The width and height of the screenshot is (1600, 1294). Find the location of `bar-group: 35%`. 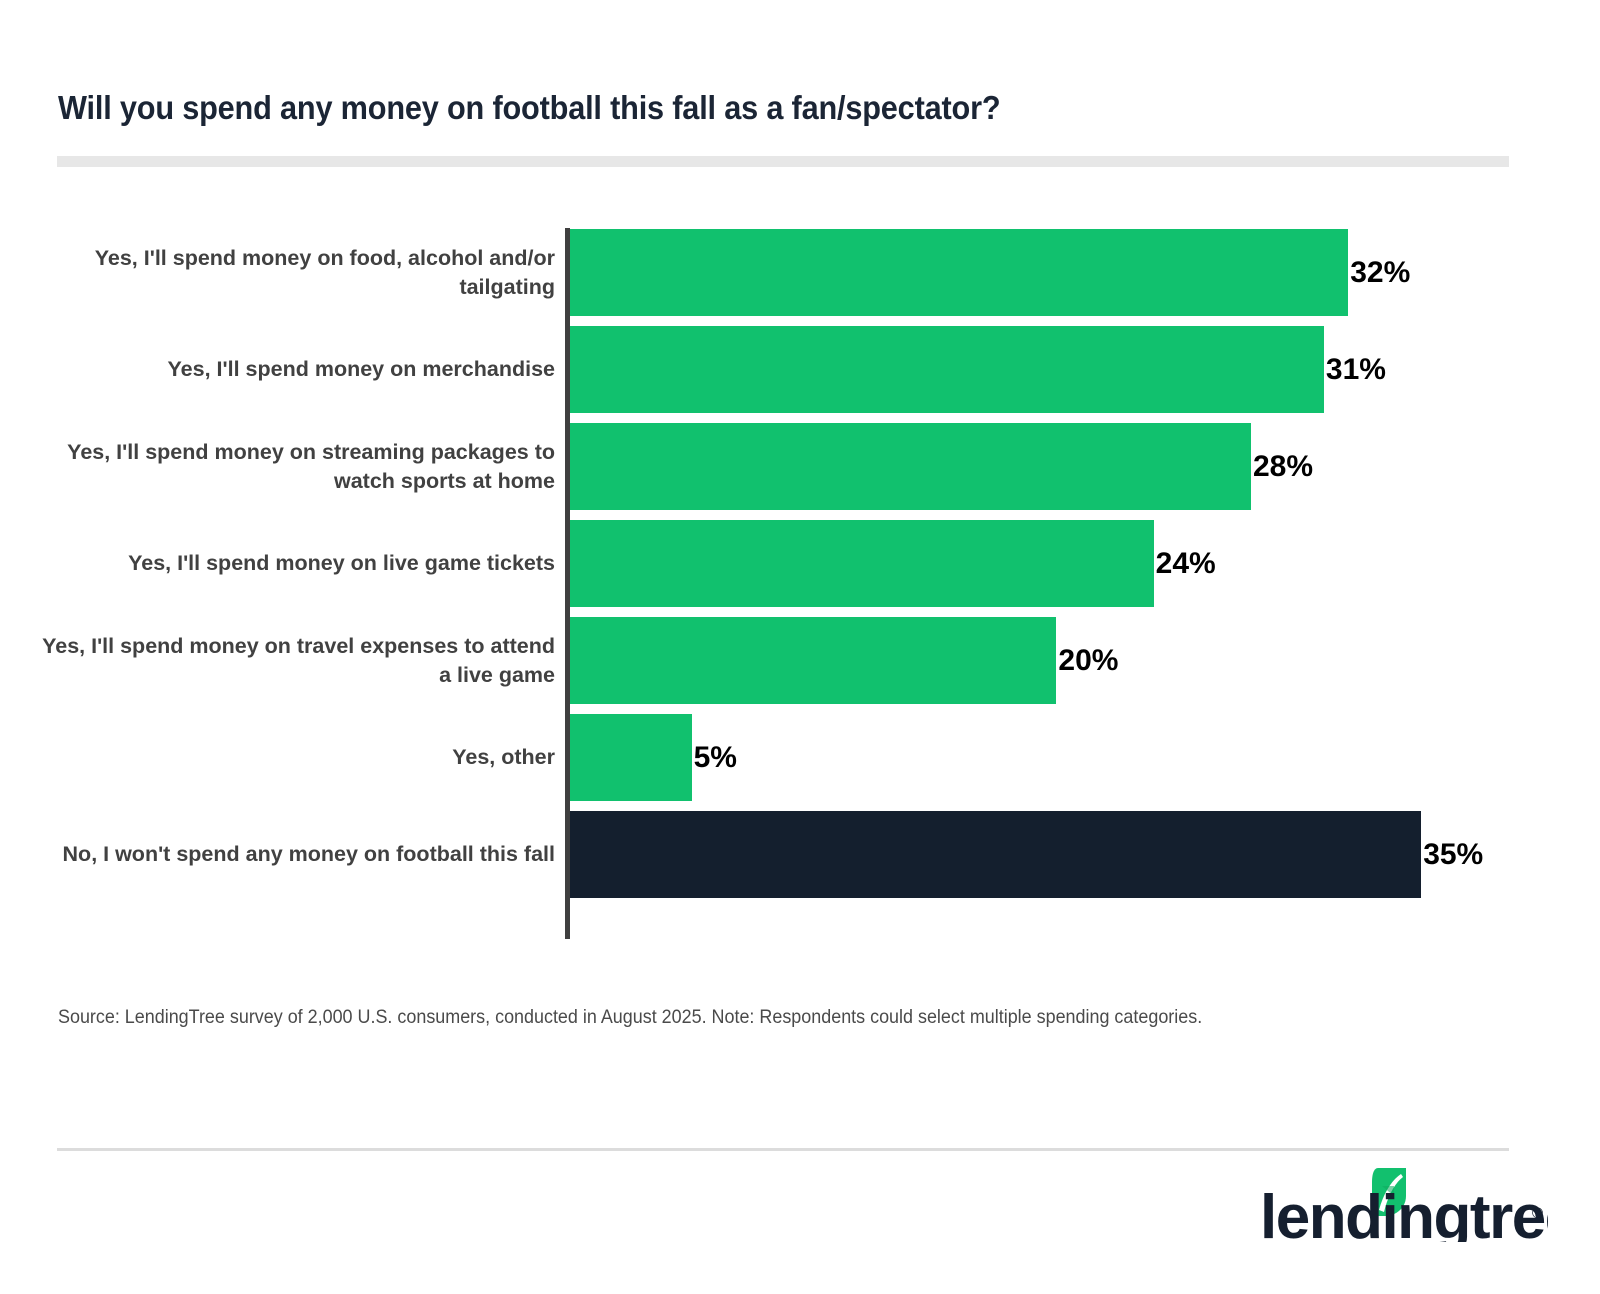

bar-group: 35% is located at coordinates (1026, 854).